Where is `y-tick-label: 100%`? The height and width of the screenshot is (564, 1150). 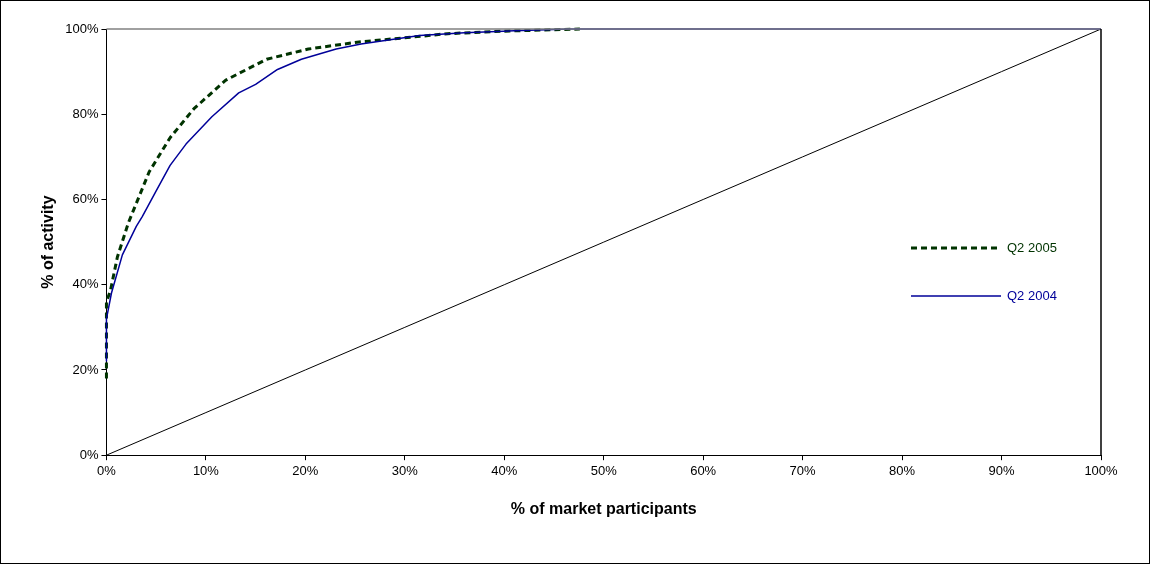
y-tick-label: 100% is located at coordinates (82, 28).